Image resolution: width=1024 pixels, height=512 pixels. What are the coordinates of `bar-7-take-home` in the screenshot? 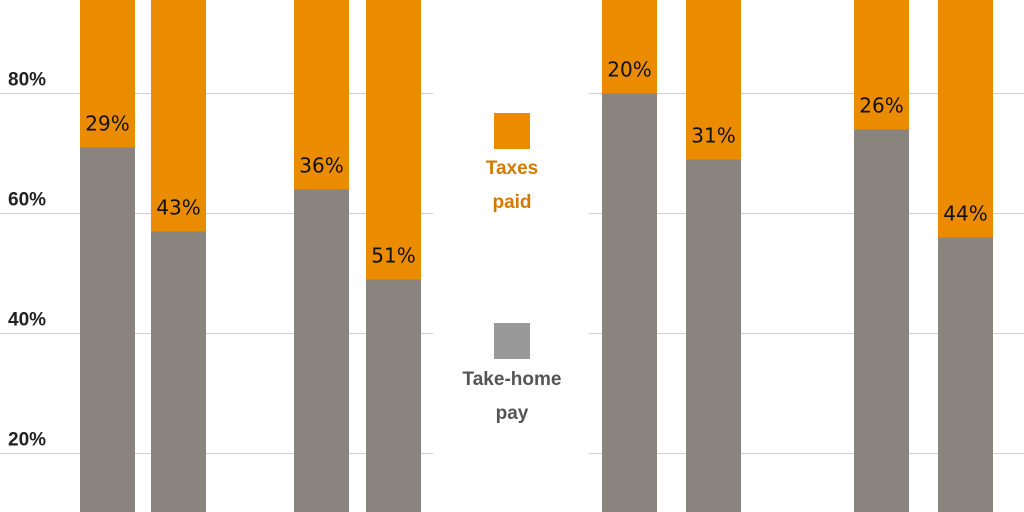 It's located at (881, 320).